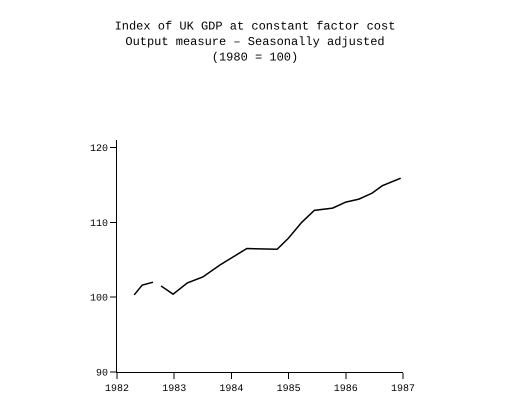  I want to click on y-tick-label: 100, so click(99, 299).